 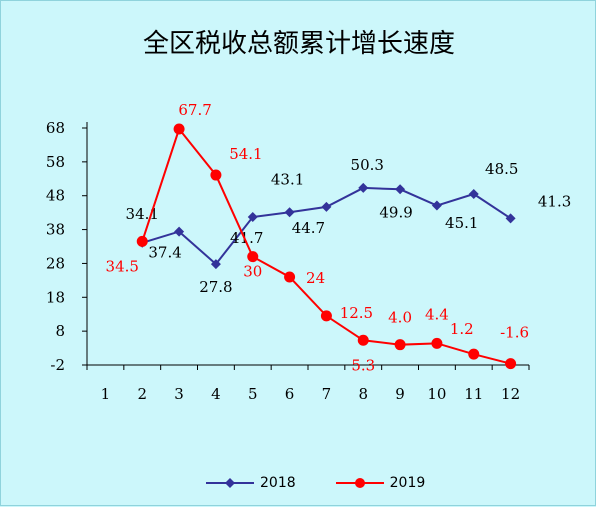 I want to click on legend-item-2019: 2019, so click(x=380, y=483).